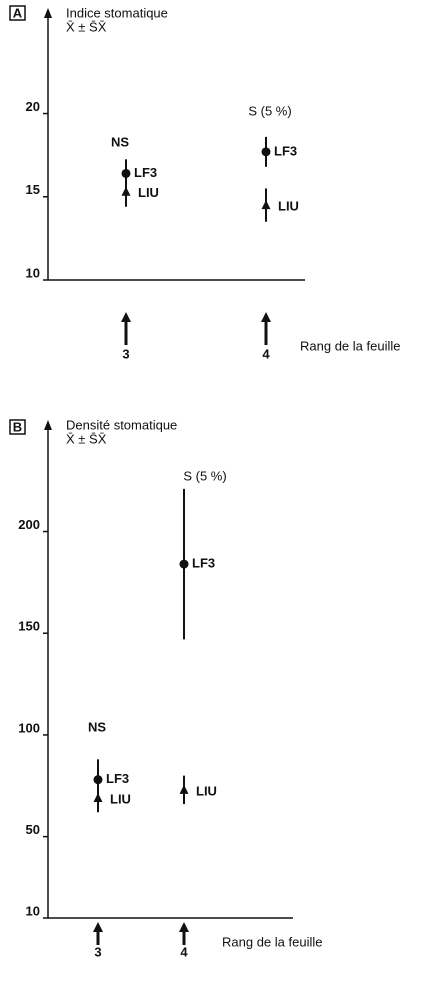 This screenshot has height=987, width=422. I want to click on y-tick-label: 15, so click(33, 189).